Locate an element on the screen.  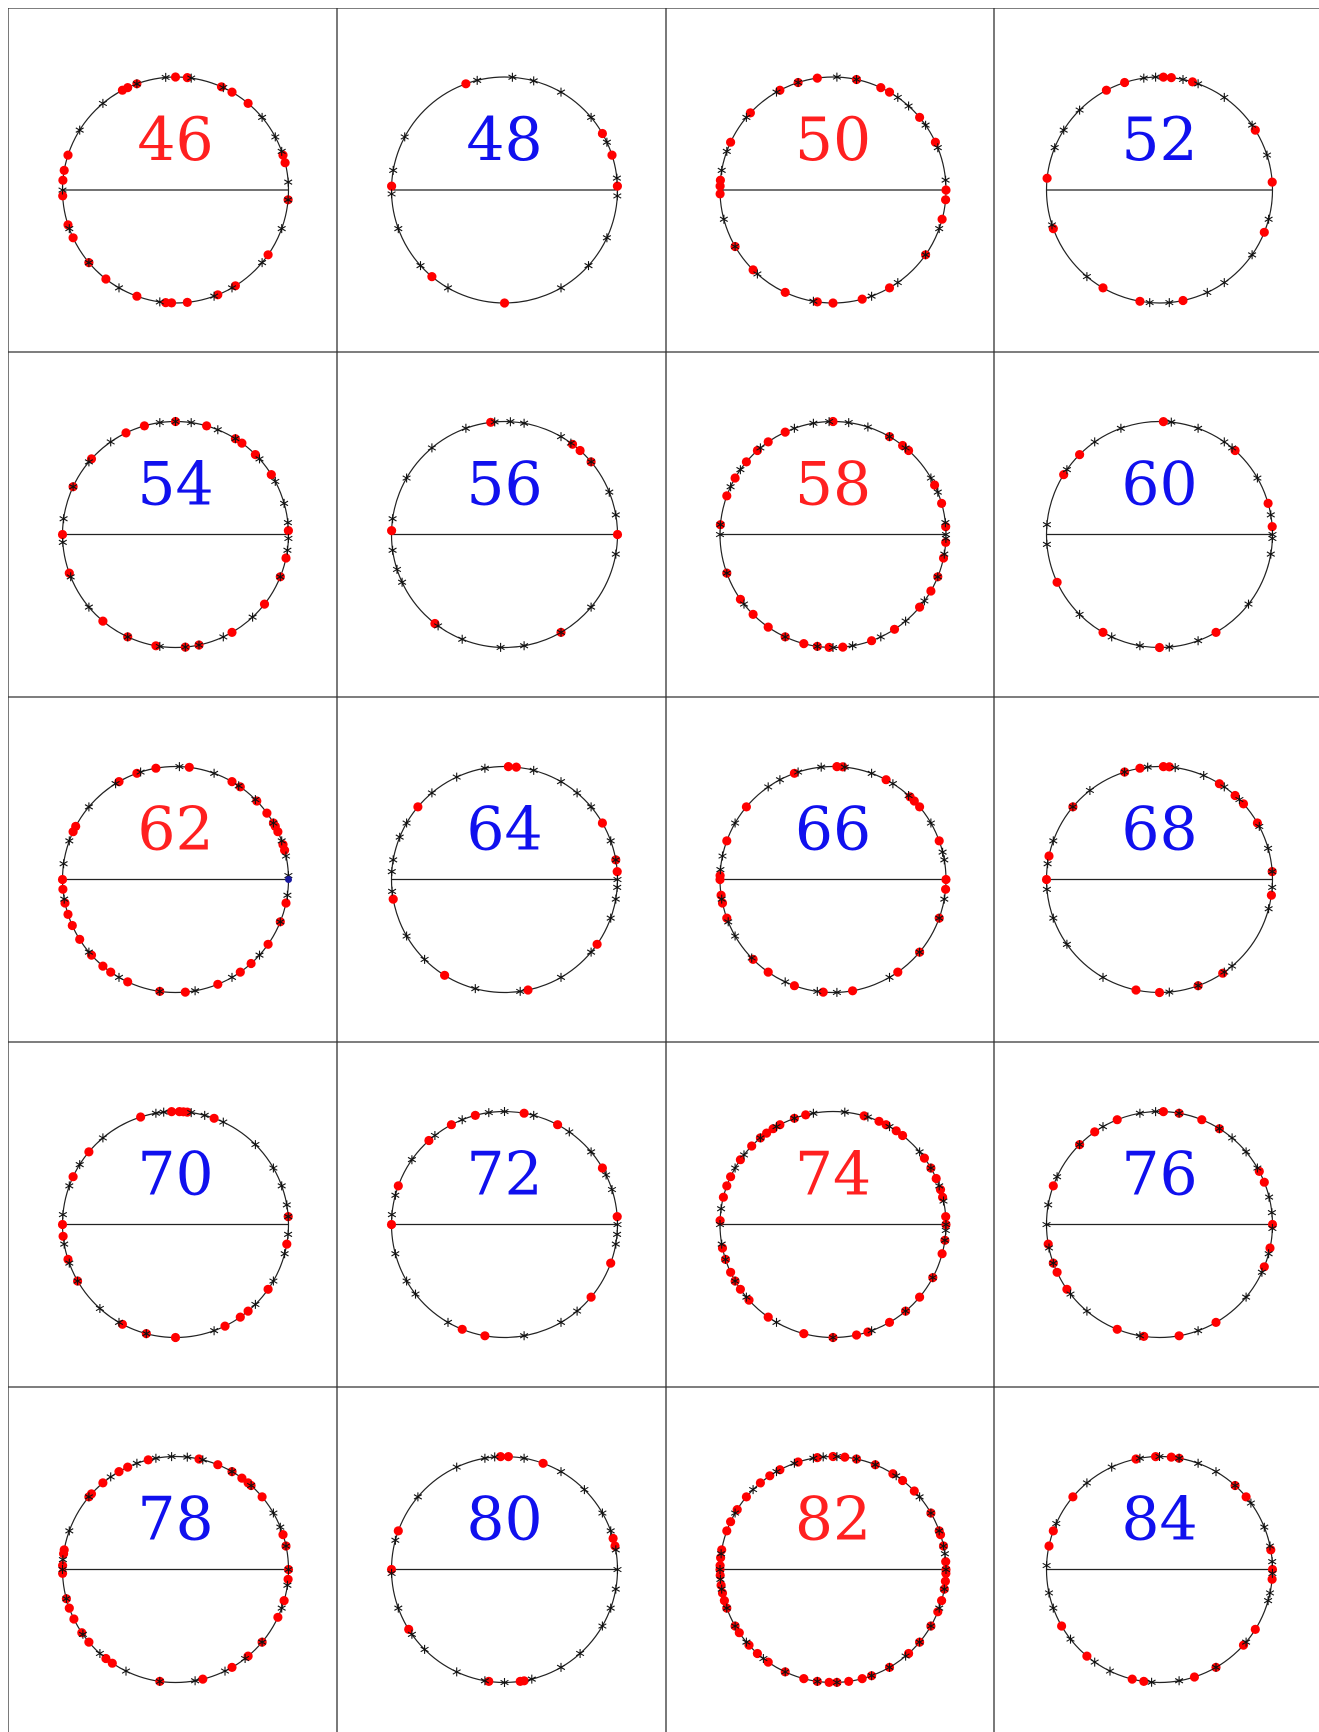
circle-plot: 62 is located at coordinates (175, 879).